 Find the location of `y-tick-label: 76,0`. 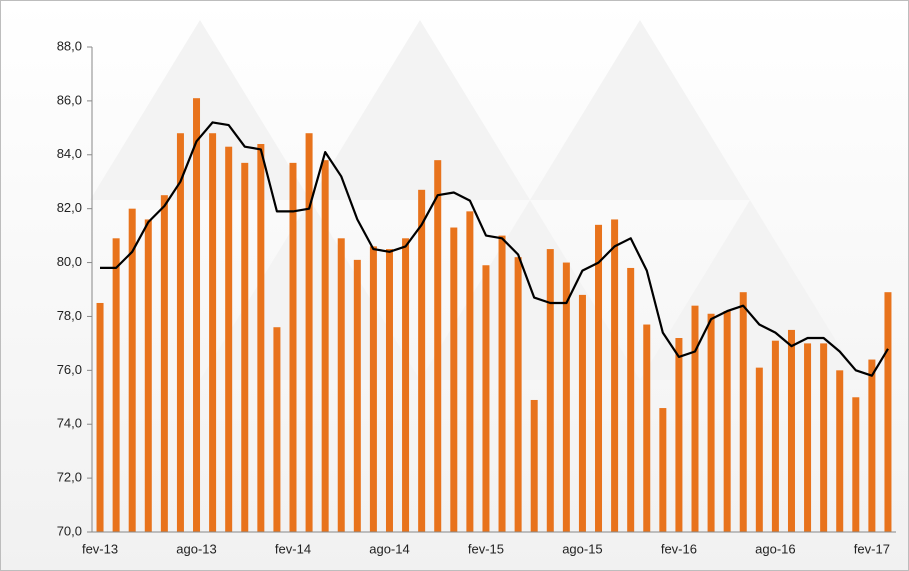

y-tick-label: 76,0 is located at coordinates (69, 369).